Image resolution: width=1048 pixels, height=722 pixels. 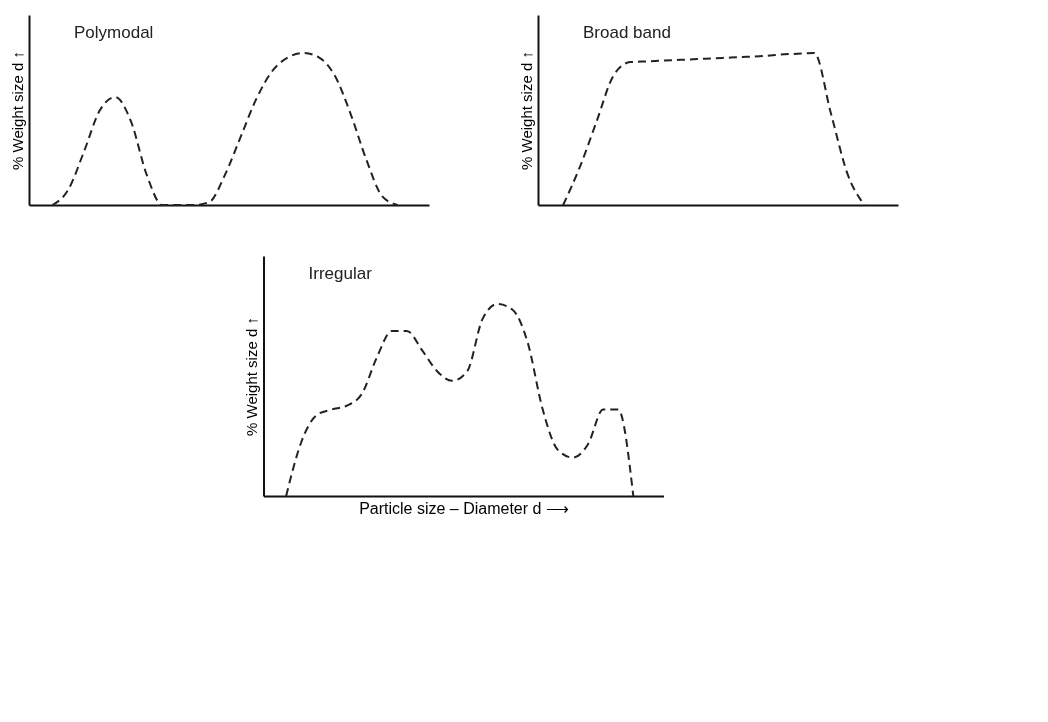 What do you see at coordinates (340, 273) in the screenshot?
I see `chart-title: Irregular` at bounding box center [340, 273].